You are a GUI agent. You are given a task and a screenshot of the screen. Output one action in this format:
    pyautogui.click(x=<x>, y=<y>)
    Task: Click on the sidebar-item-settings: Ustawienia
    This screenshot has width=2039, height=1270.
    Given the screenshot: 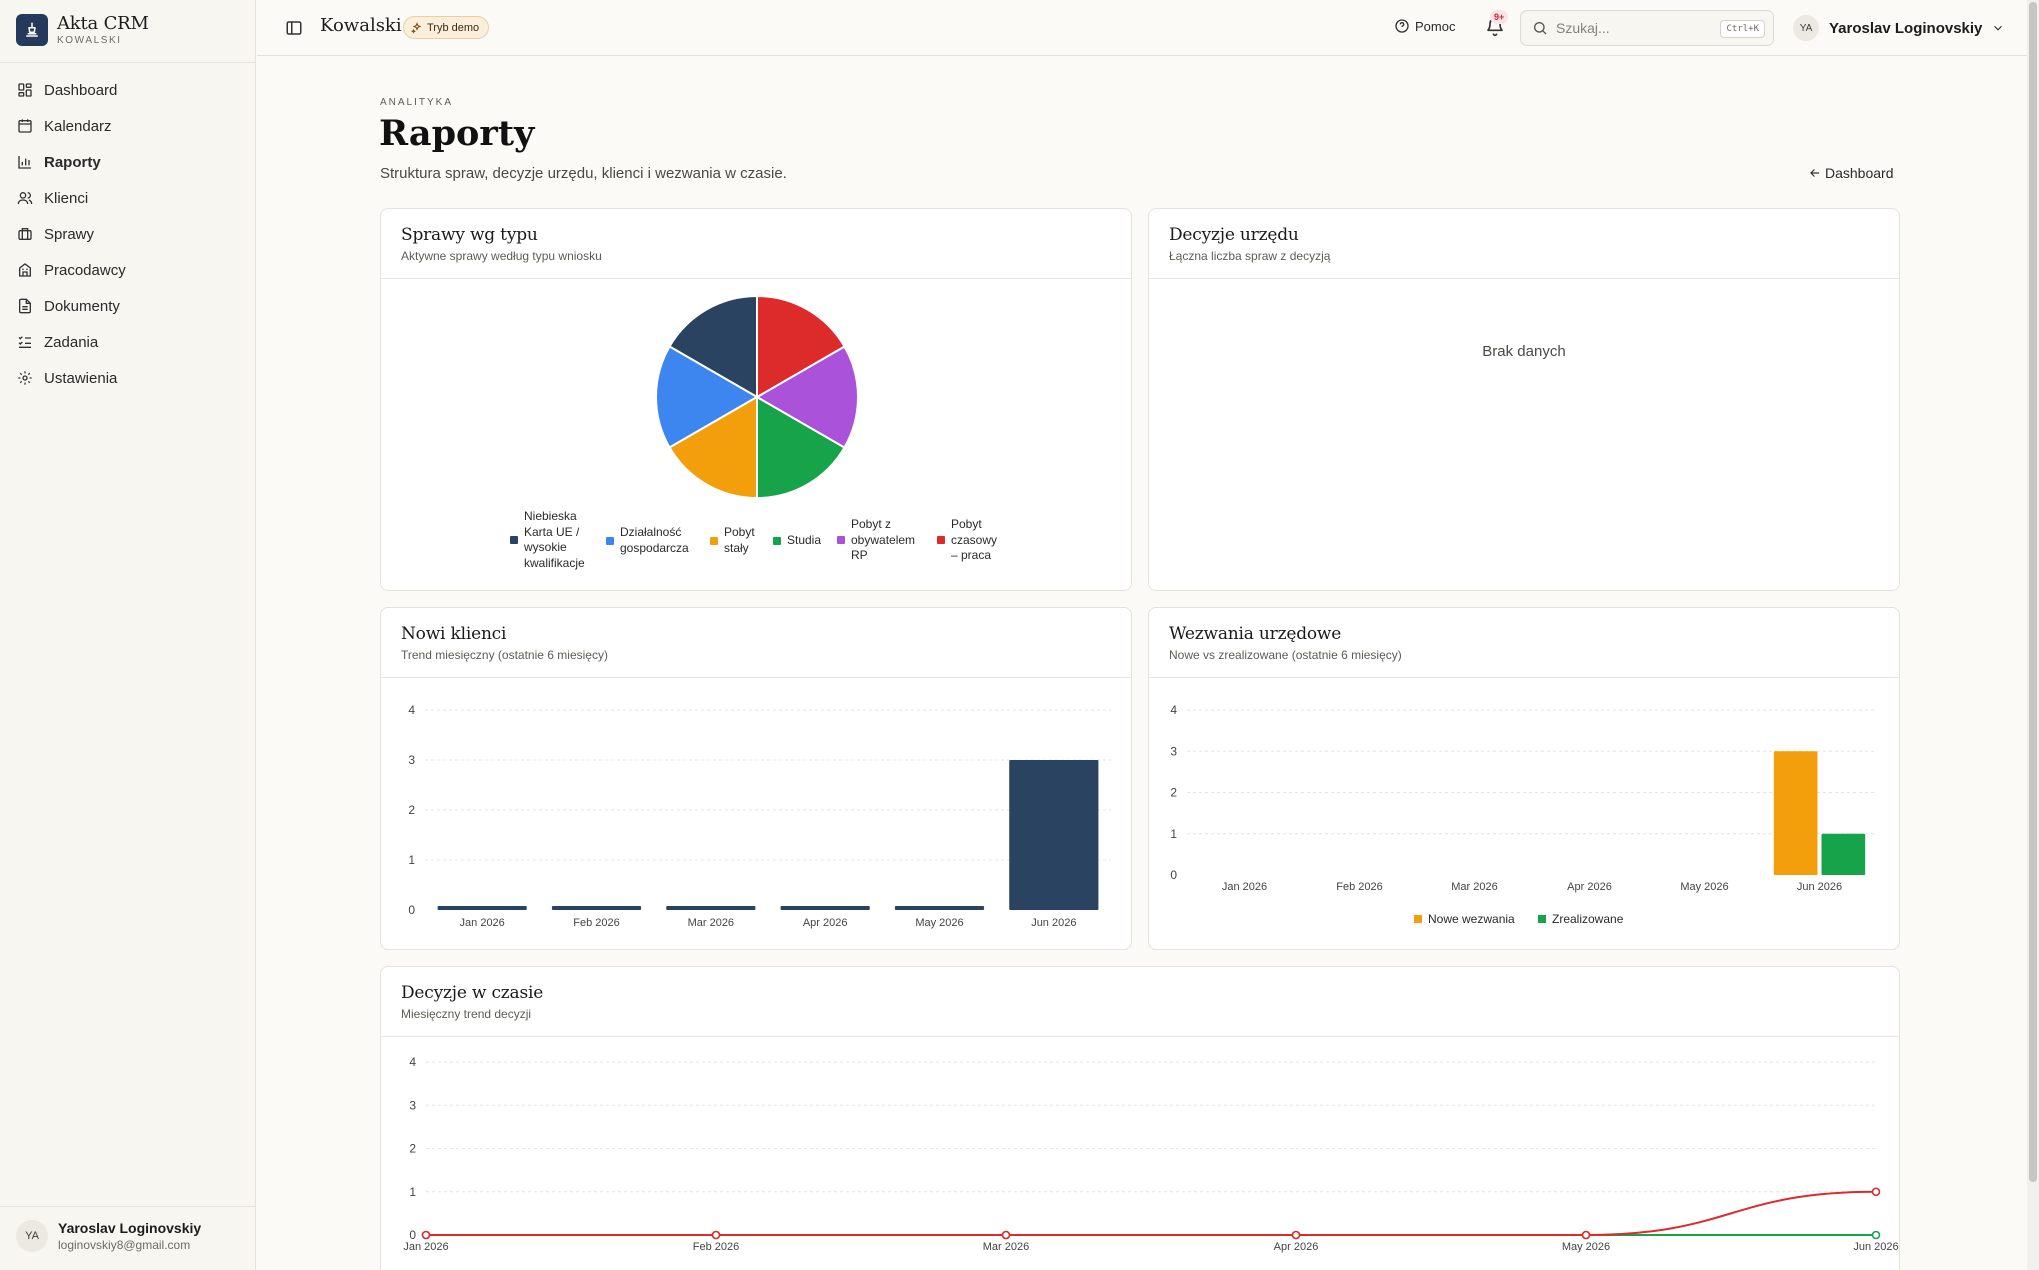 What is the action you would take?
    pyautogui.click(x=128, y=378)
    